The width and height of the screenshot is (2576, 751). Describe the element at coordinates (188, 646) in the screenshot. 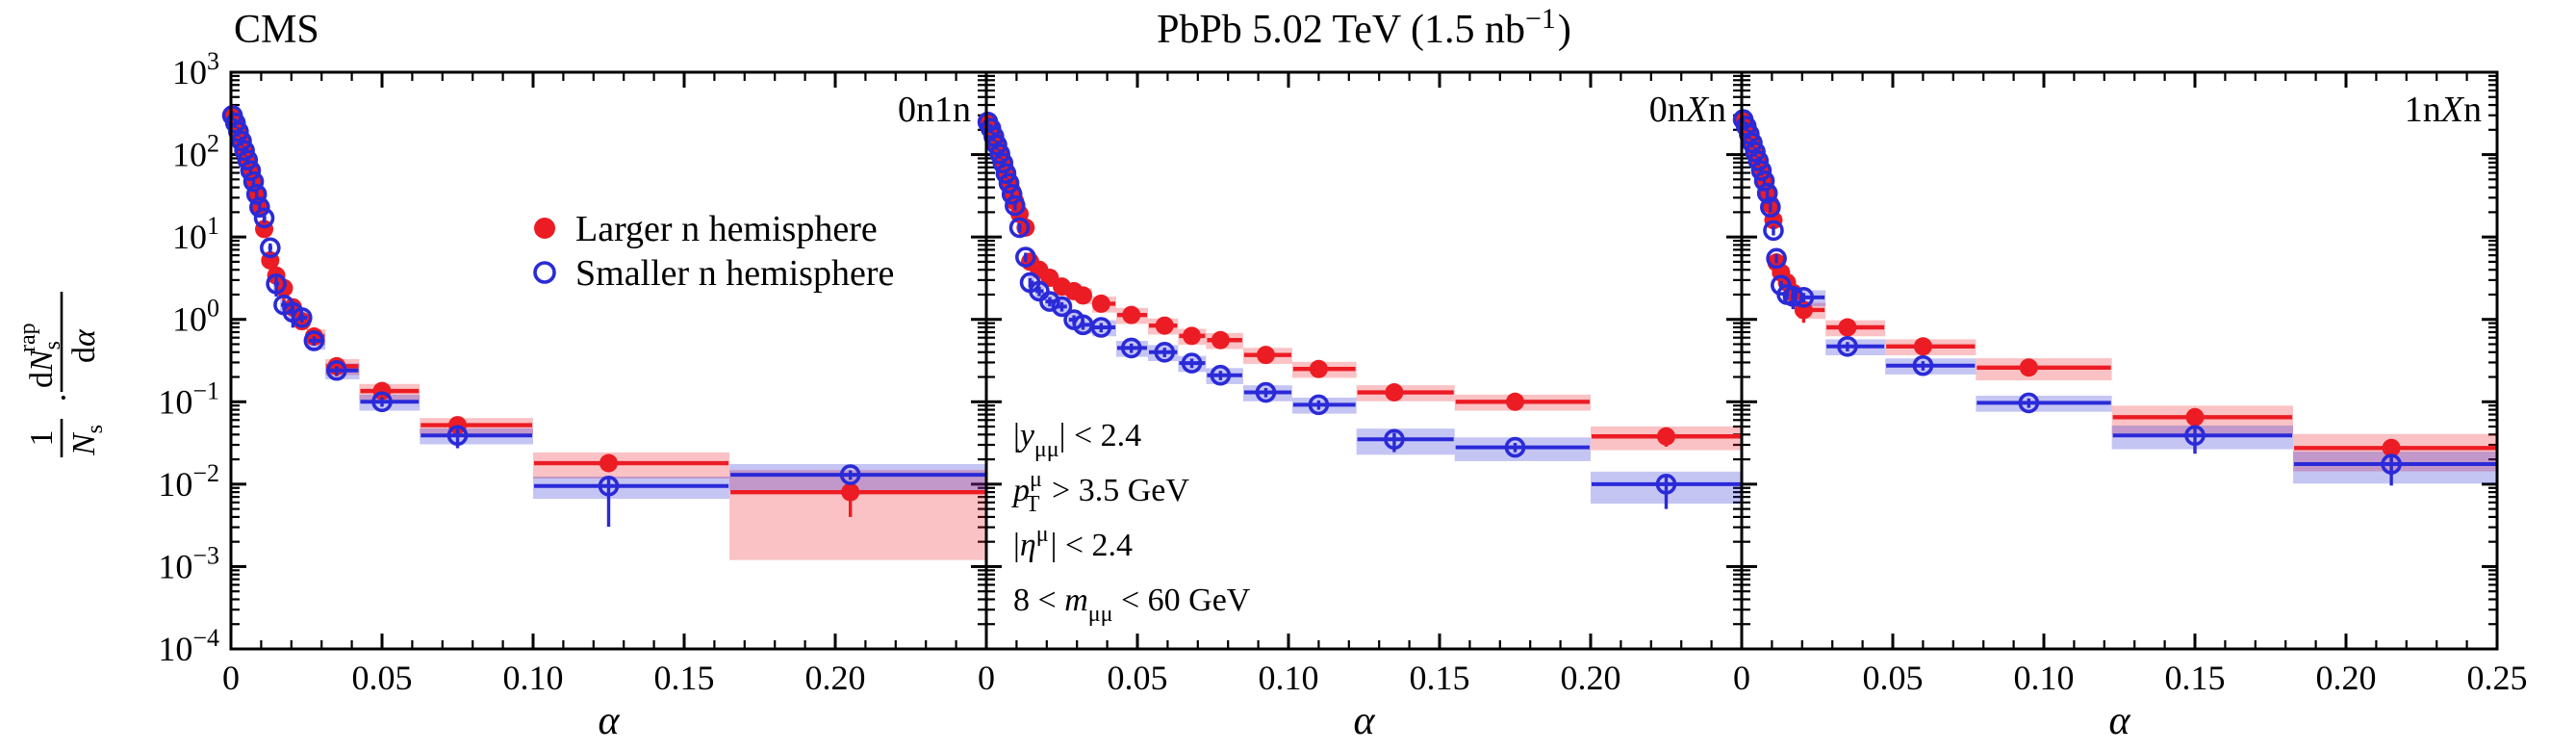

I see `y-tick-label: 10⁻⁴` at that location.